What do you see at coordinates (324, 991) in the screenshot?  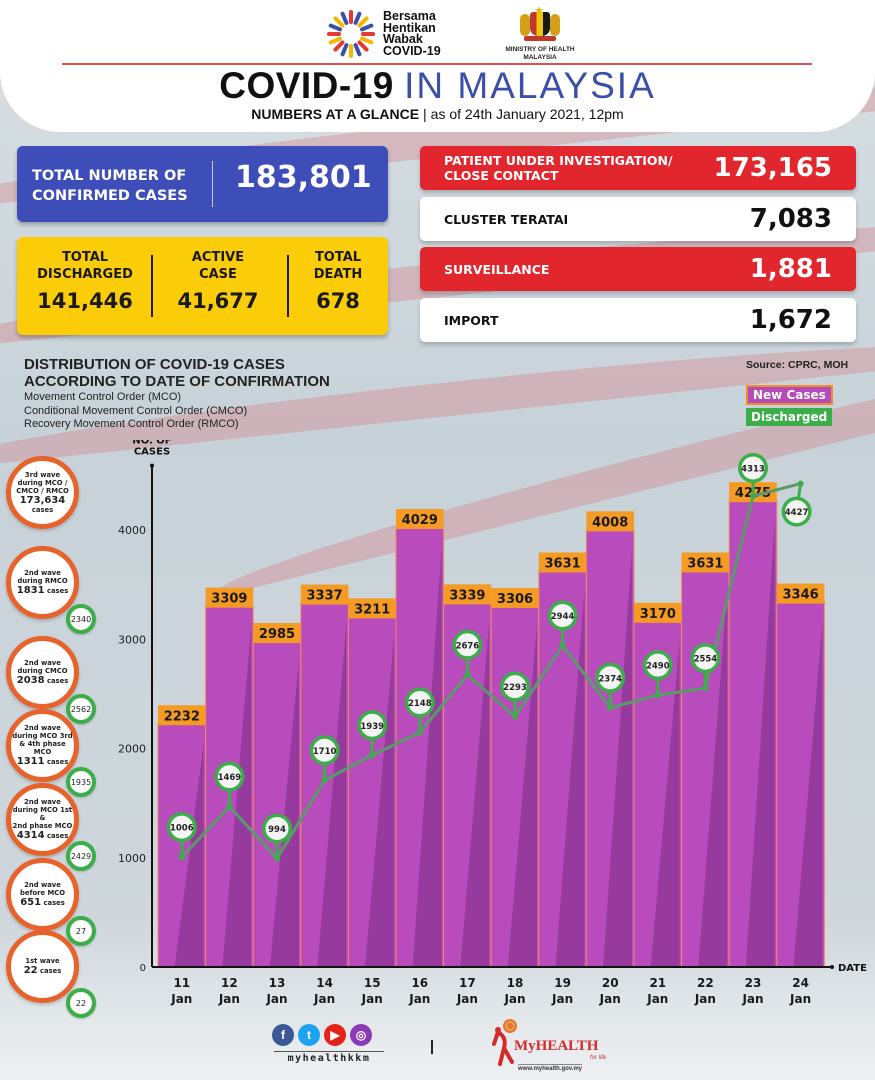 I see `x-tick-label: 14 Jan` at bounding box center [324, 991].